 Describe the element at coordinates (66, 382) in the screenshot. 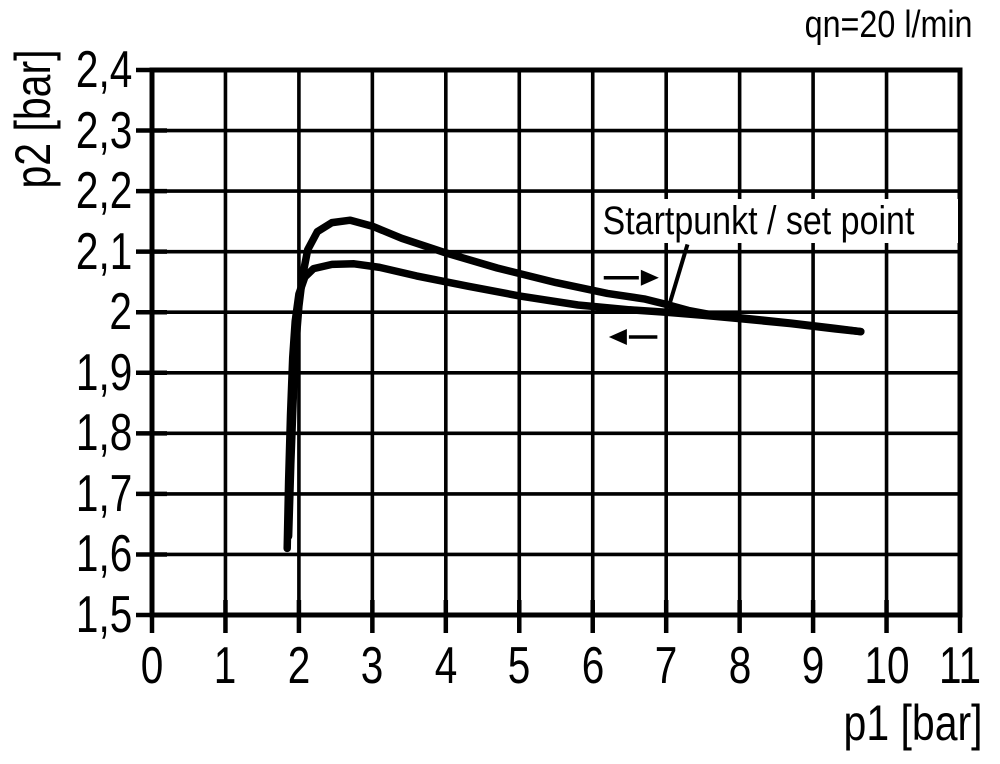

I see `y-axis-tick-labels: 2,4 2,3 2,2 2,1 2 1,9 1,8 1,7 1,6 1,5` at that location.